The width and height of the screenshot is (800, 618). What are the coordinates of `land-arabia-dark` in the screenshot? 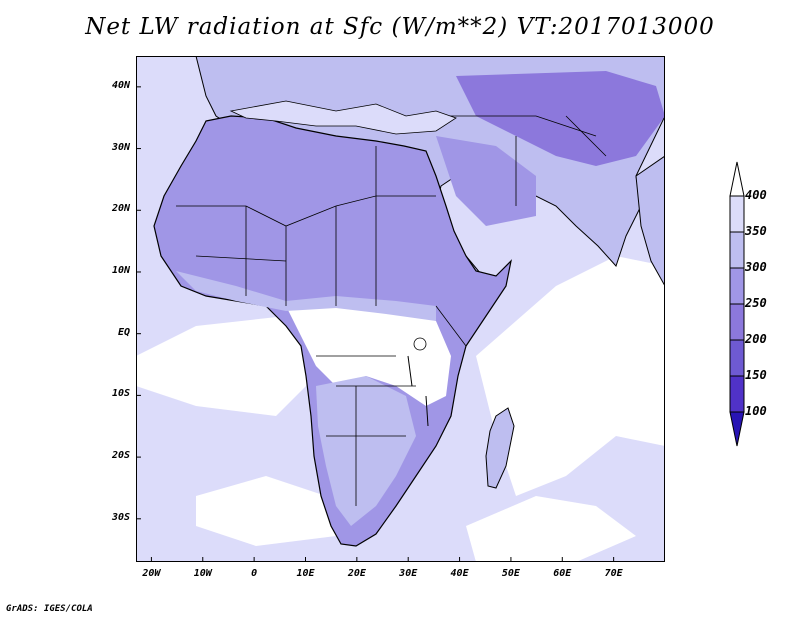 It's located at (486, 181).